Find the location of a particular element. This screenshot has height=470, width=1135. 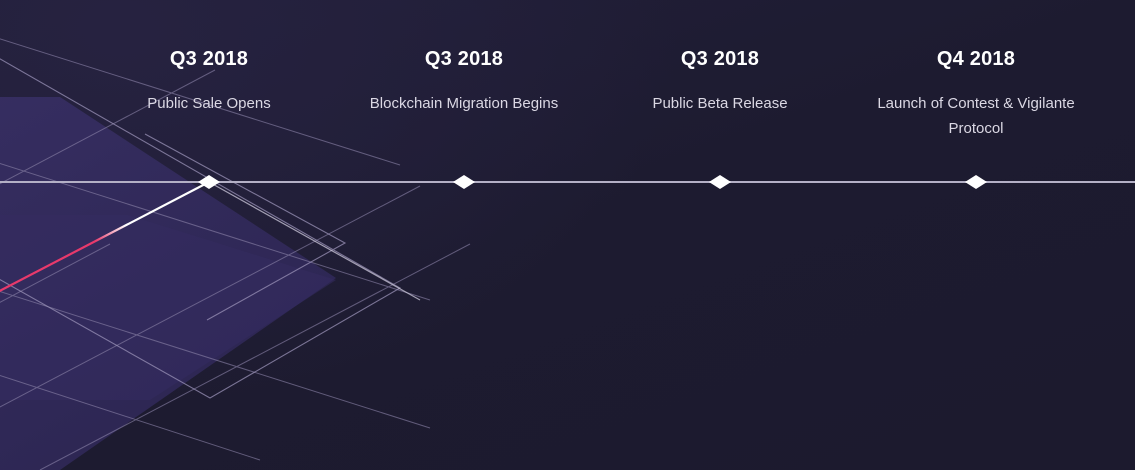

milestone-description: Launch of Contest & Vigilante Protocol is located at coordinates (976, 116).